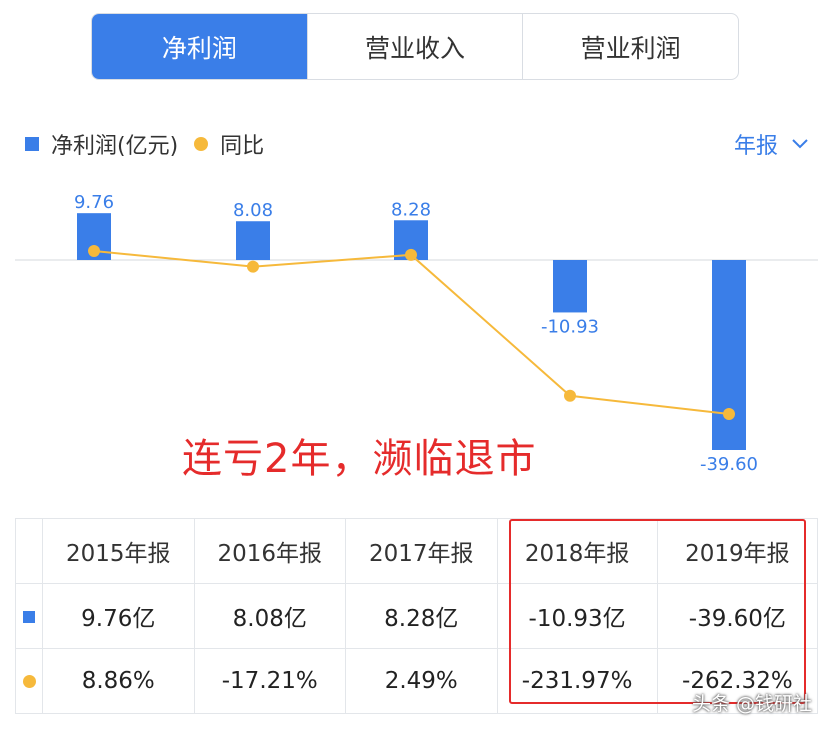 The image size is (830, 730). I want to click on table-row-net-profit: 9.76亿 8.08亿 8.28亿 -10.93亿 -39.60亿, so click(417, 616).